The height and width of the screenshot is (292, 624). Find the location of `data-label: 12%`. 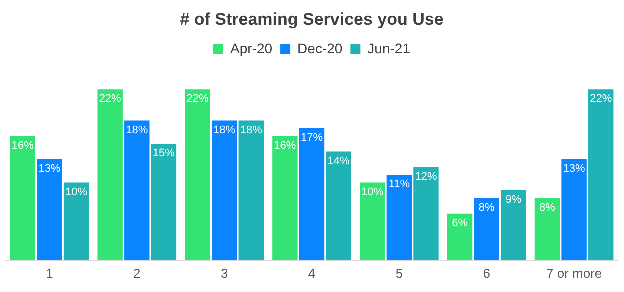

data-label: 12% is located at coordinates (426, 176).